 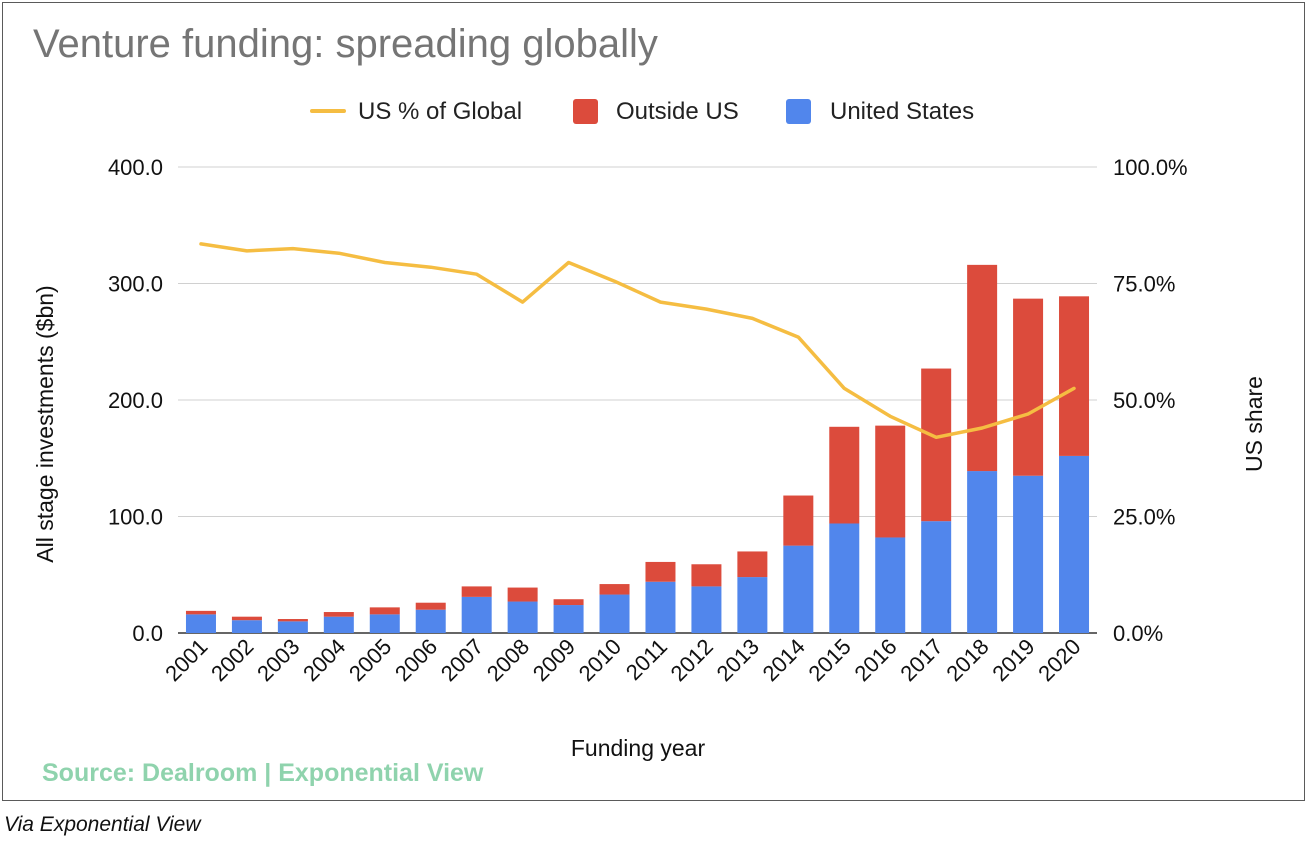 What do you see at coordinates (186, 660) in the screenshot?
I see `x-tick-label: 2001` at bounding box center [186, 660].